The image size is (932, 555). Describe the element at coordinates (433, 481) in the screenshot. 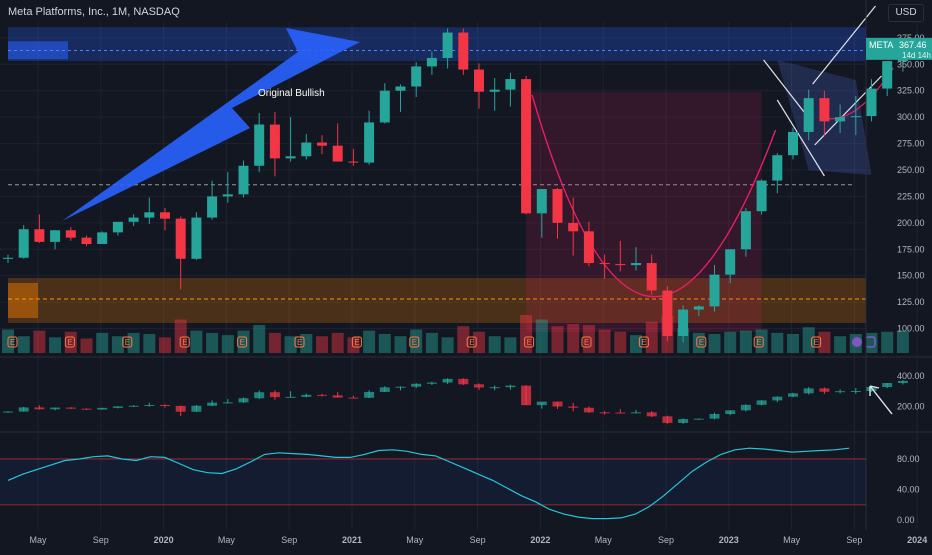

I see `oscillator-band` at that location.